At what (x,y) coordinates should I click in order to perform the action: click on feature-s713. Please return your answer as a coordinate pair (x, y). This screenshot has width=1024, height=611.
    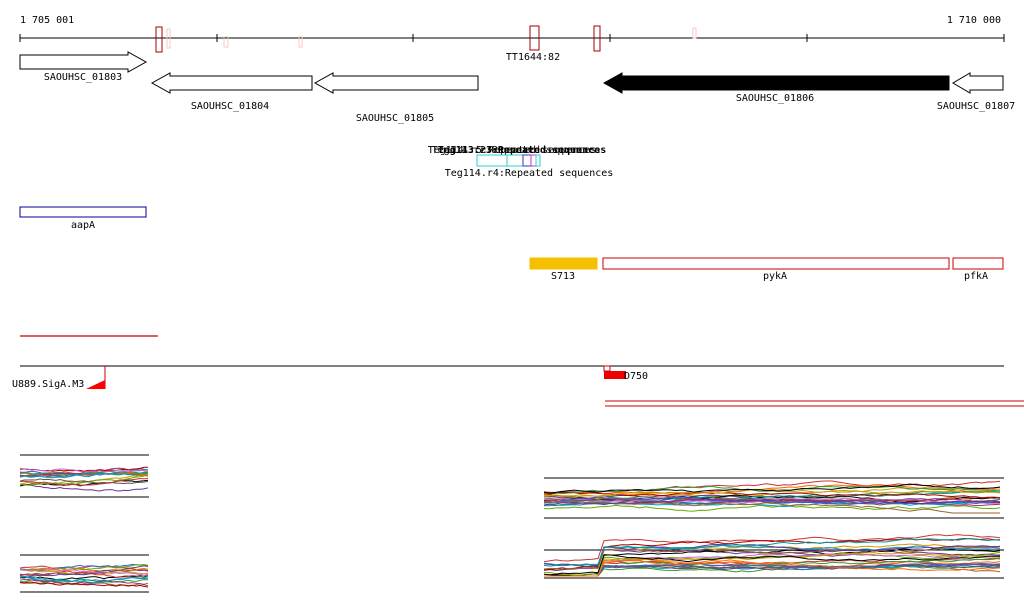
    Looking at the image, I should click on (563, 263).